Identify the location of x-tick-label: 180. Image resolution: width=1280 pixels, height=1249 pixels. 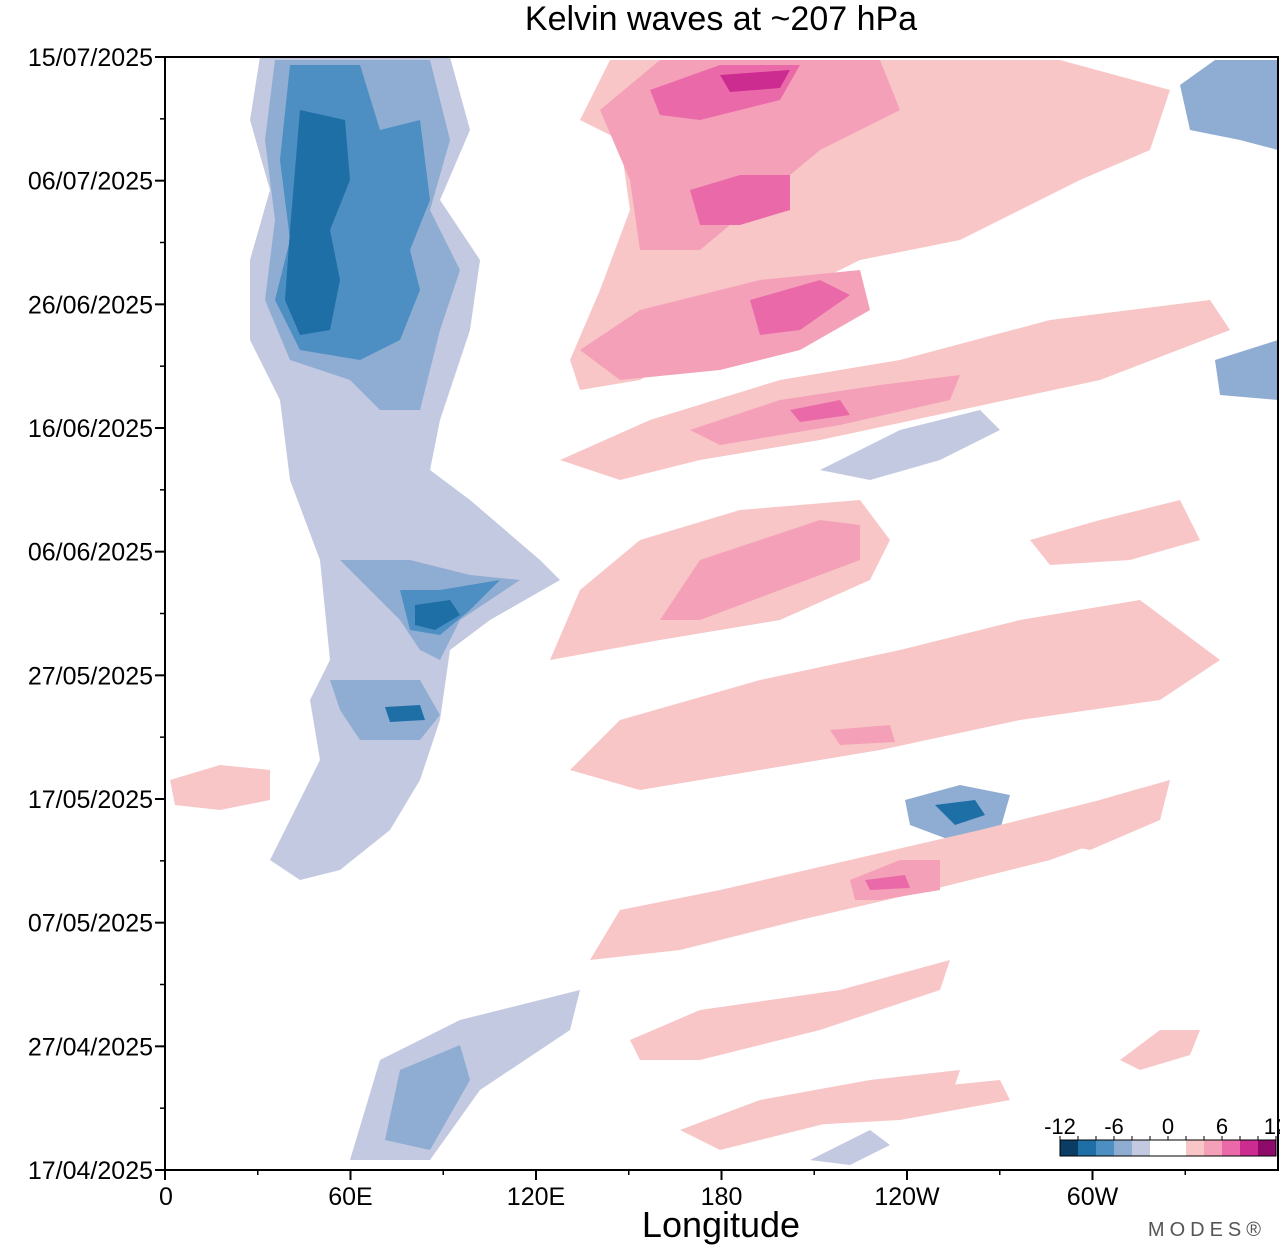
(722, 1197).